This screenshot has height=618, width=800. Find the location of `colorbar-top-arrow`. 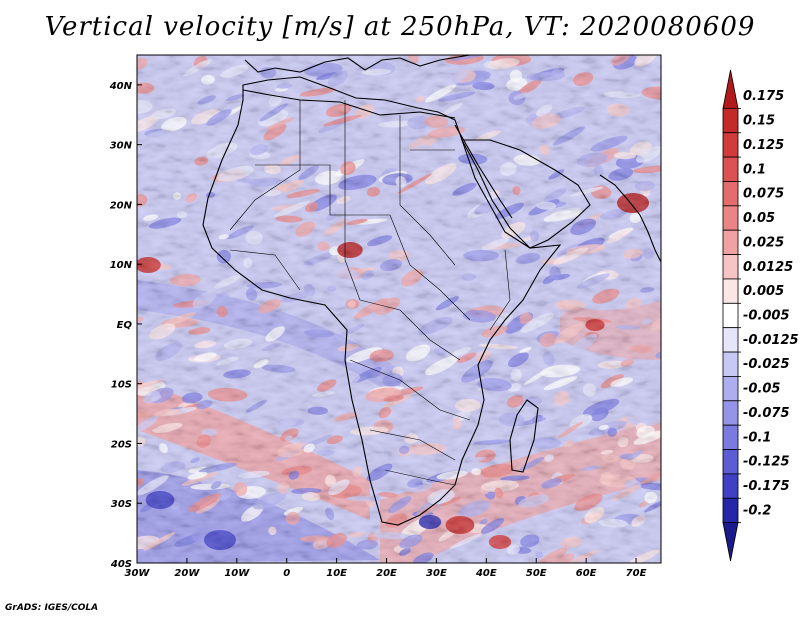

colorbar-top-arrow is located at coordinates (730, 89).